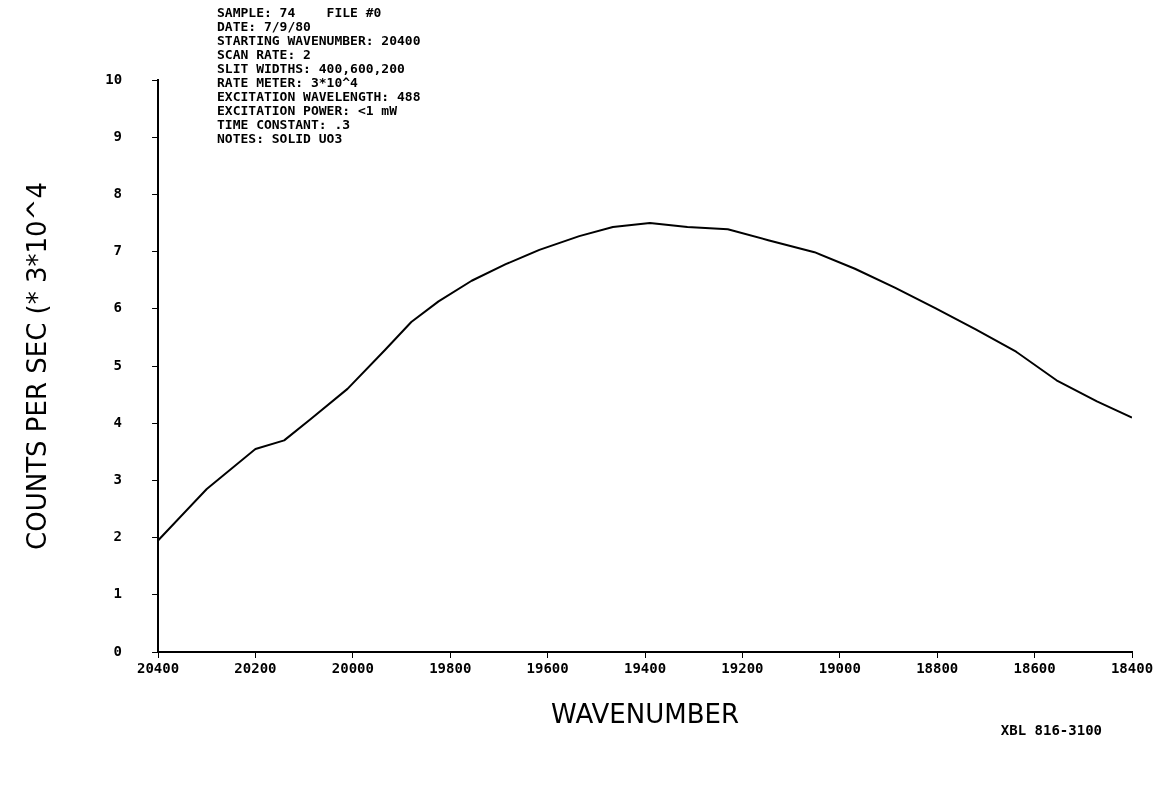 This screenshot has width=1162, height=786. Describe the element at coordinates (319, 96) in the screenshot. I see `annotation: EXCITATION WAVELENGTH: 488` at that location.